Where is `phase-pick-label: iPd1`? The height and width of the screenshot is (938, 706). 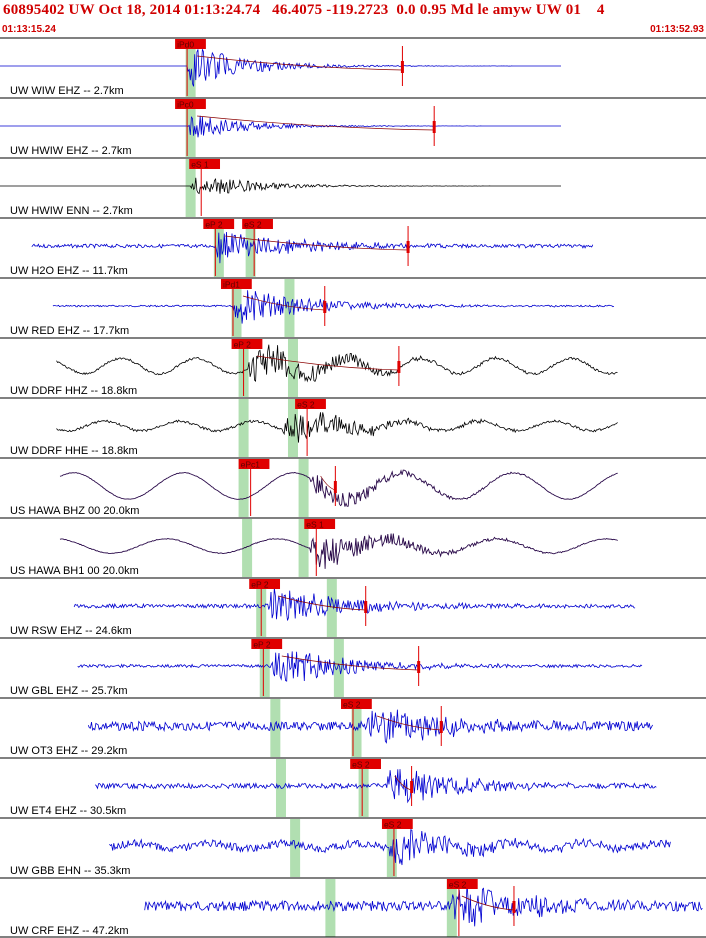
phase-pick-label: iPd1 is located at coordinates (231, 285).